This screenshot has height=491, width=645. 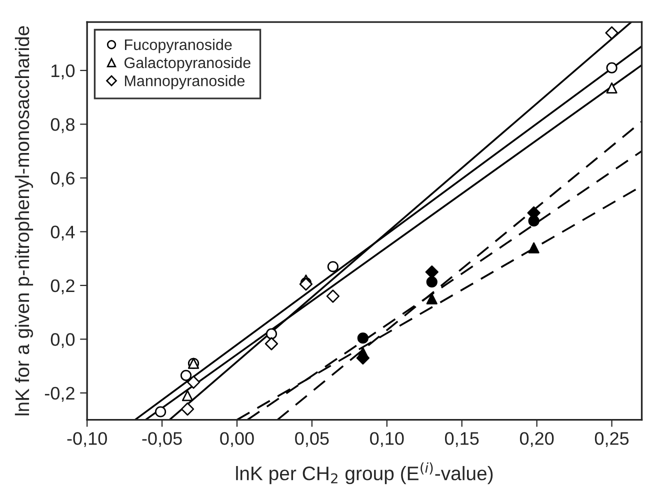 I want to click on y-axis-title: lnK for a given p-nitrophenyl-monosaccharide, so click(x=24, y=221).